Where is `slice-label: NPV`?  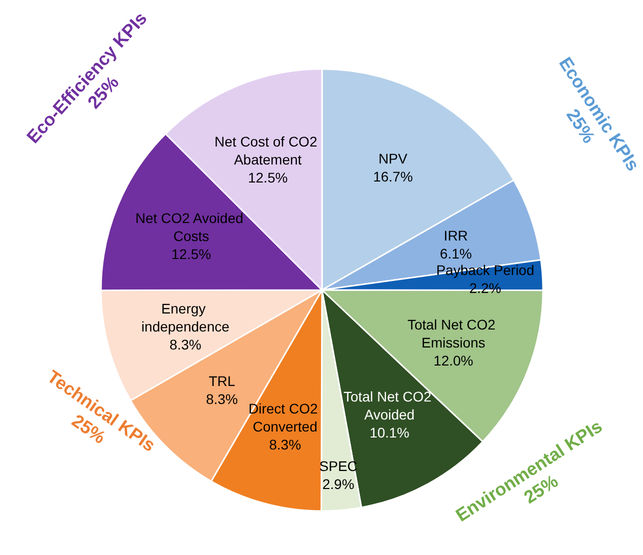 slice-label: NPV is located at coordinates (393, 158).